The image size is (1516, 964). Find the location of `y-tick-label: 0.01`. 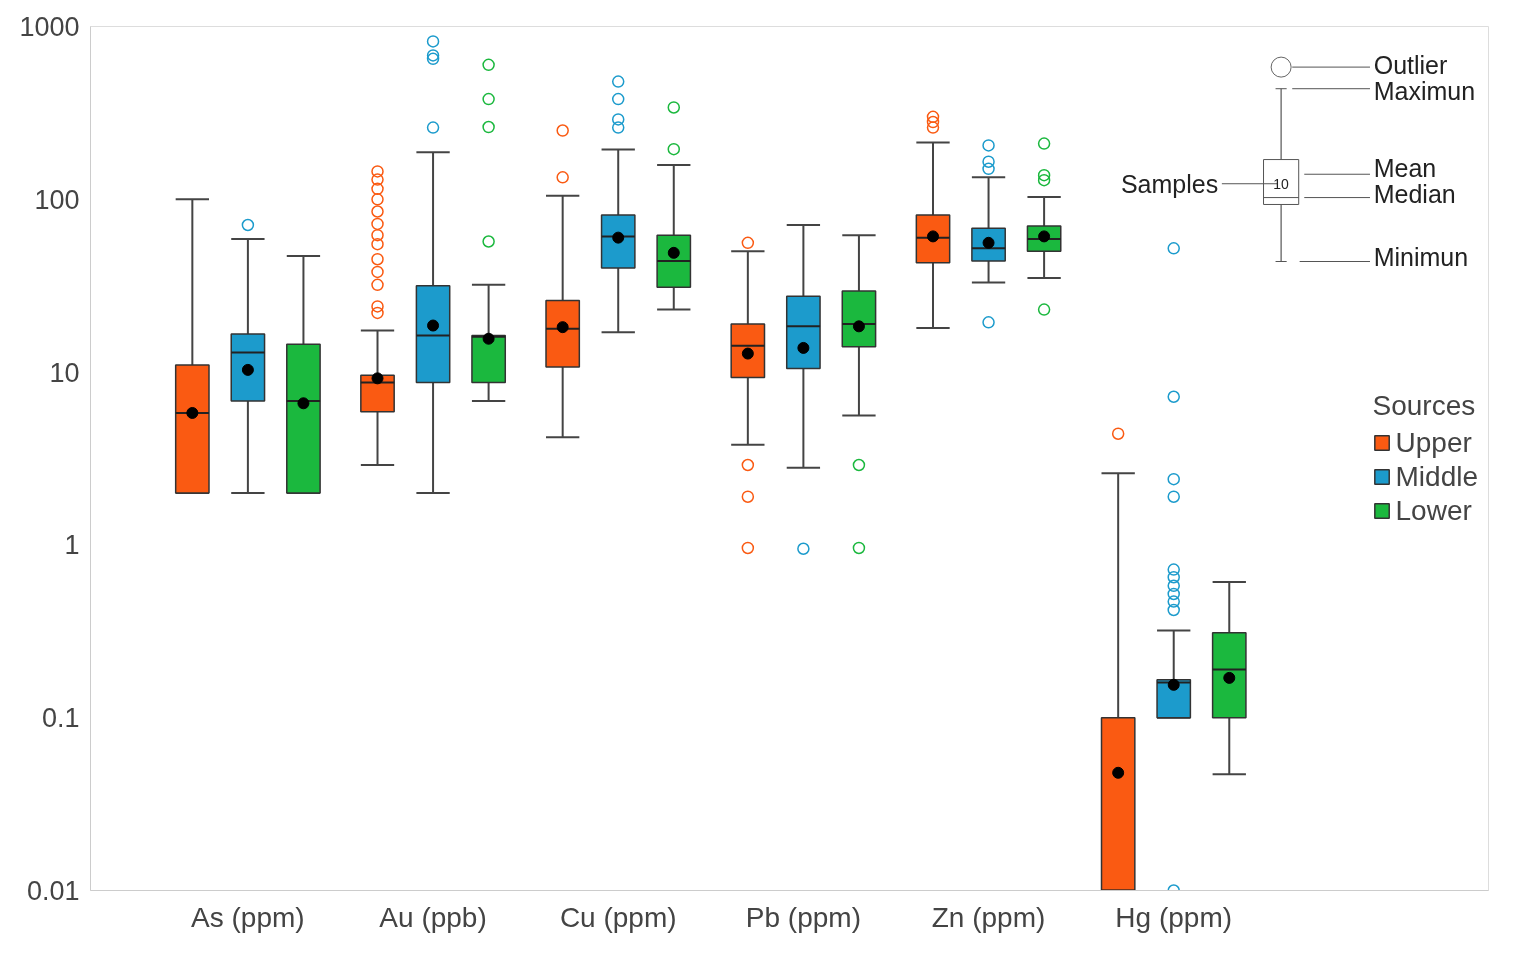

y-tick-label: 0.01 is located at coordinates (53, 891).